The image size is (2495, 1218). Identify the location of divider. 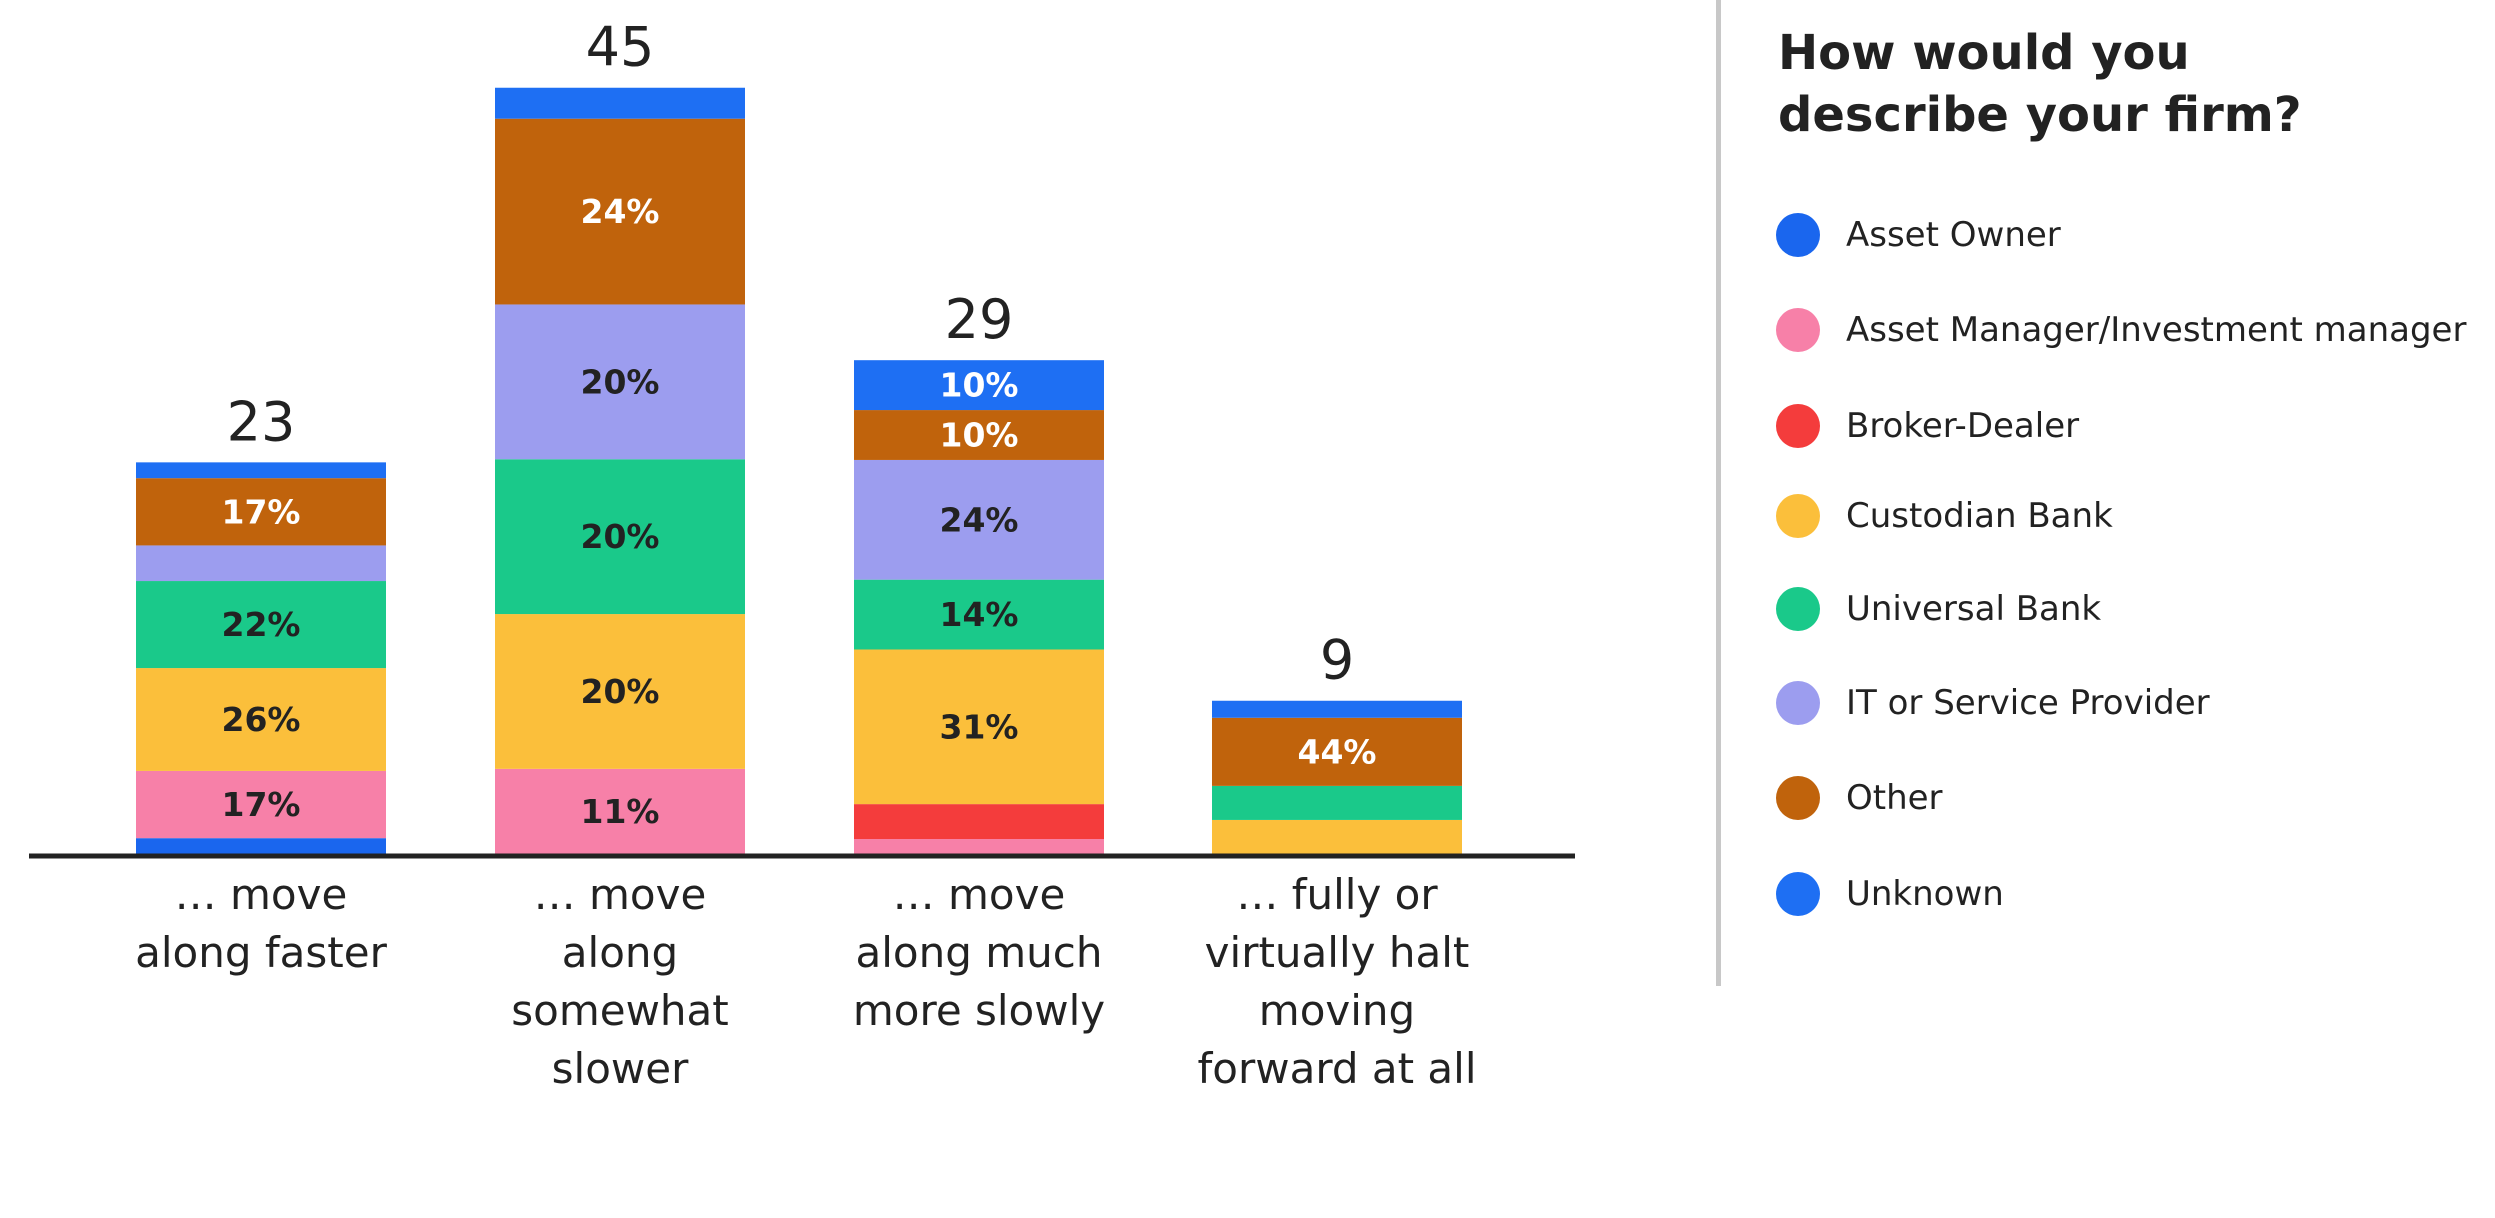
(1718, 493).